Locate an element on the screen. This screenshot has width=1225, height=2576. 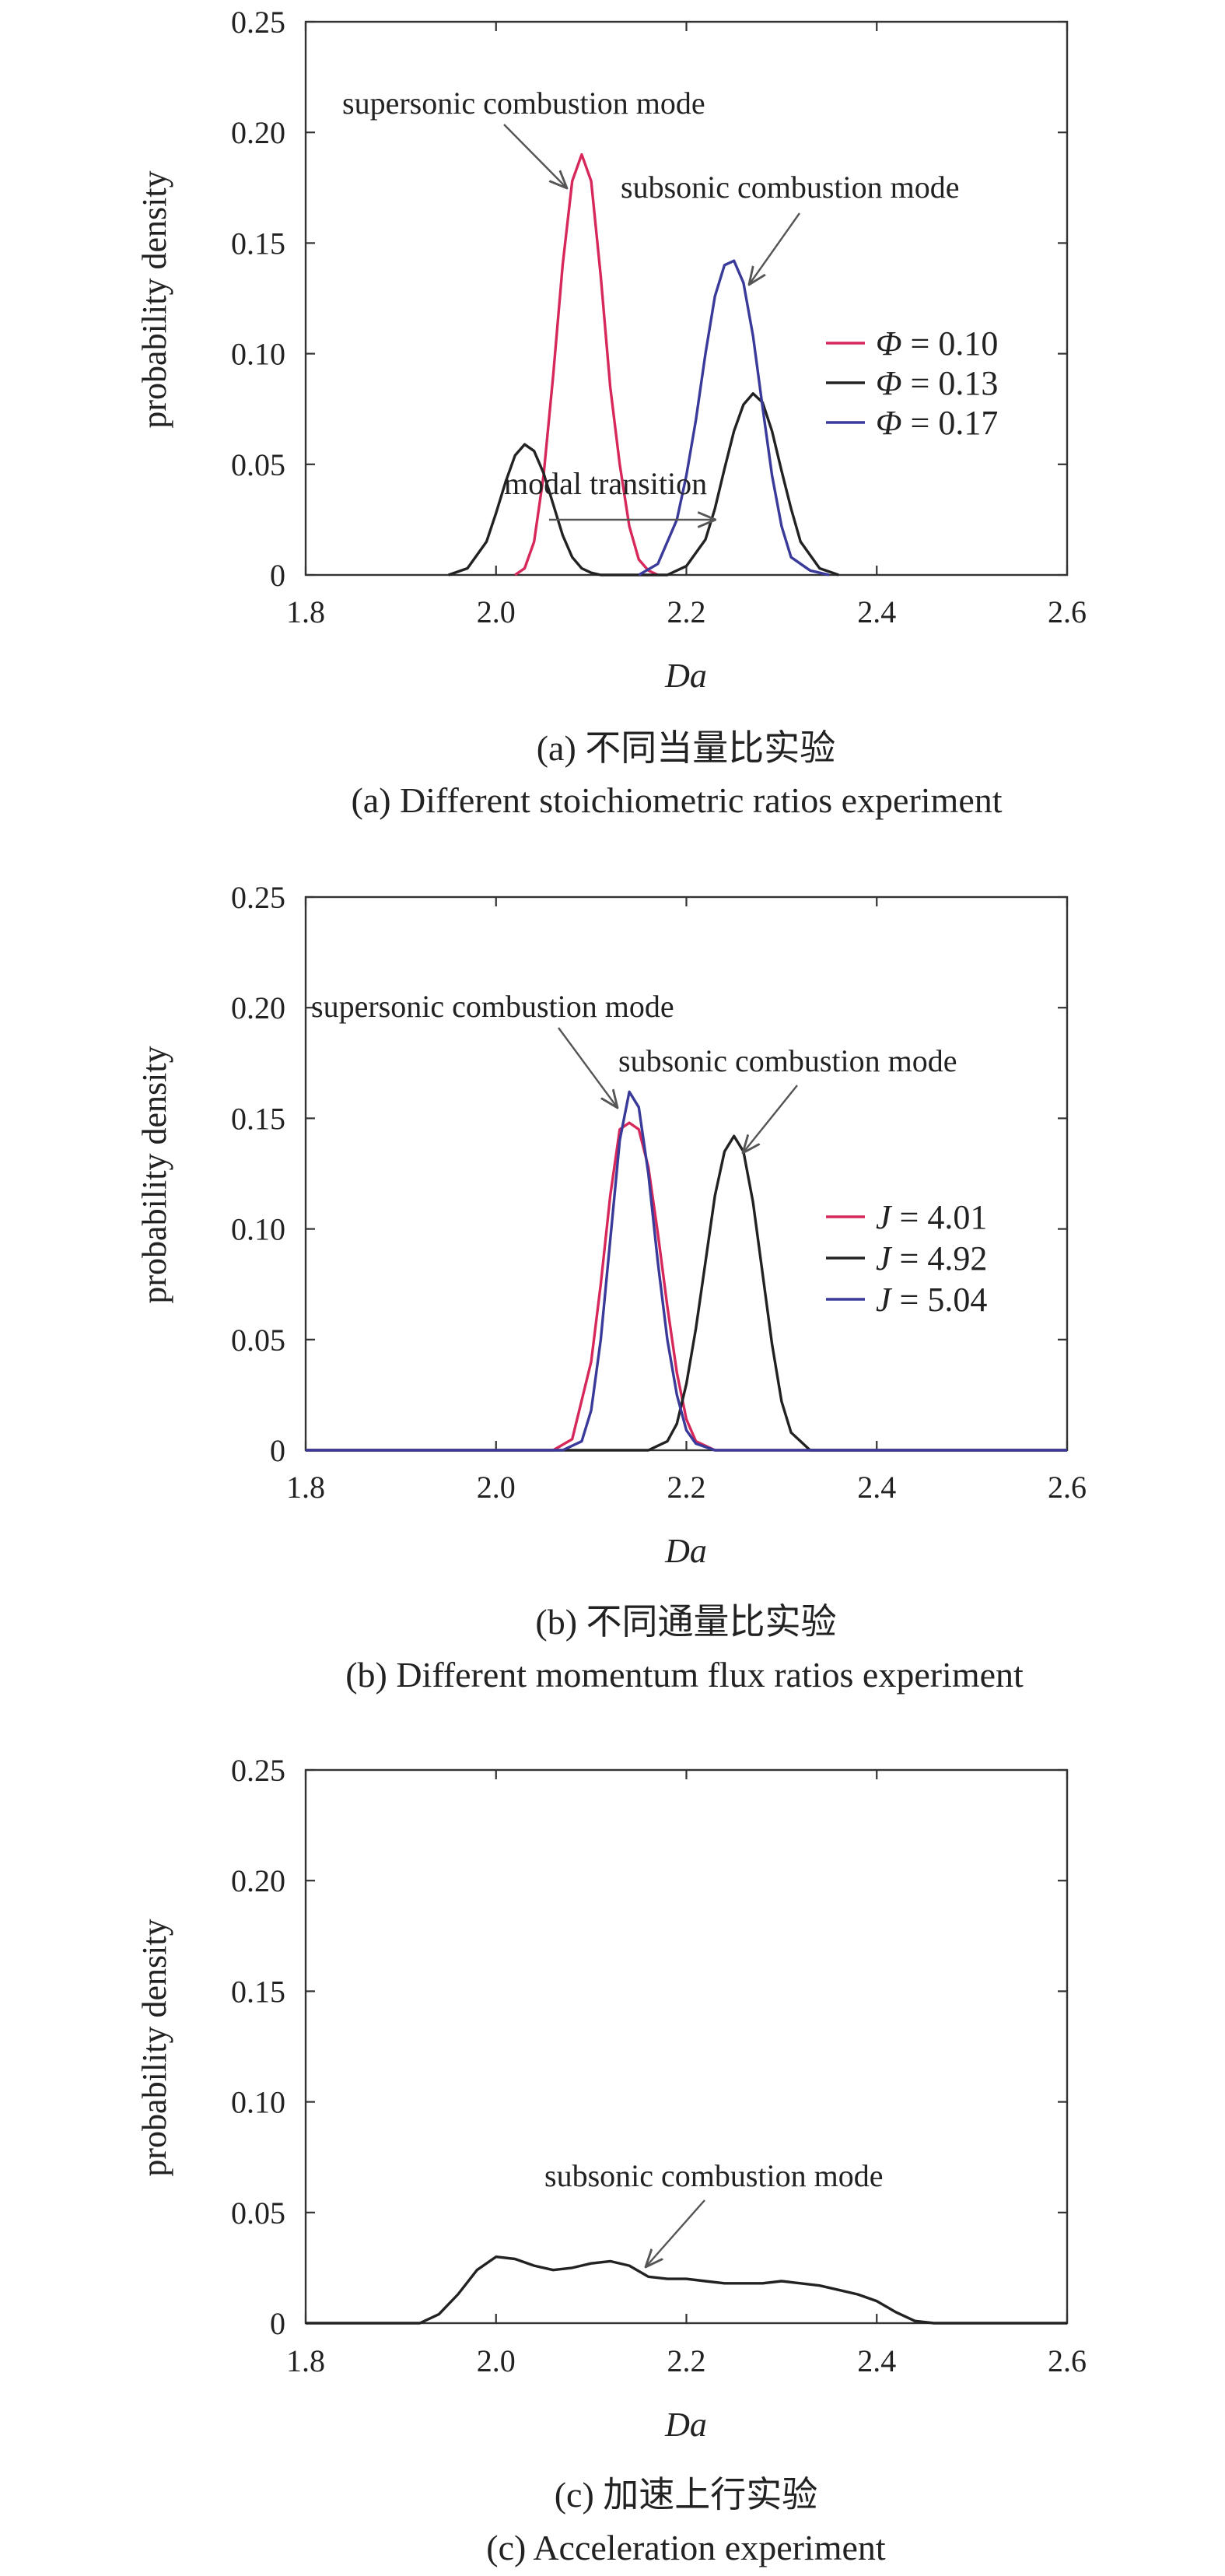
panel-c-y-tick-label-5: 0.20 is located at coordinates (258, 1880).